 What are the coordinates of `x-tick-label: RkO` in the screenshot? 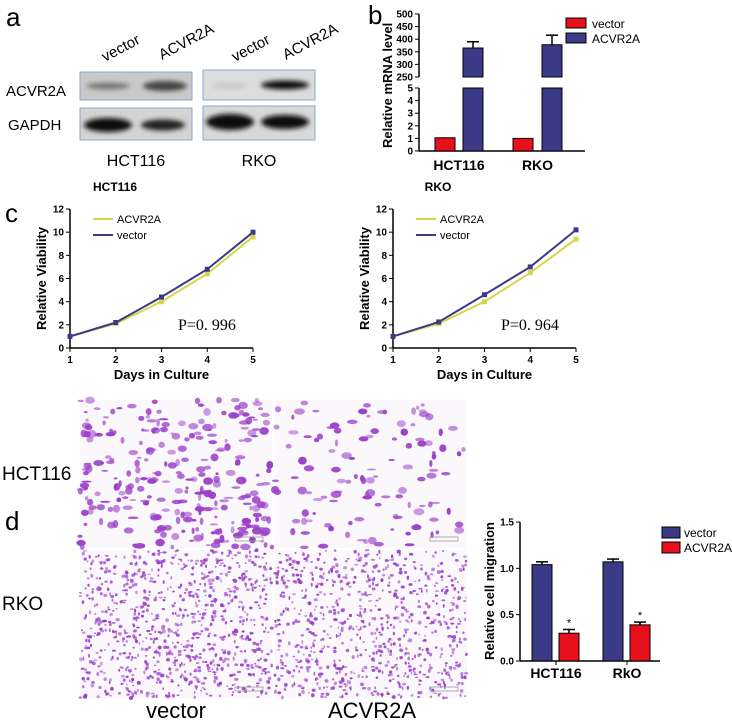 It's located at (627, 673).